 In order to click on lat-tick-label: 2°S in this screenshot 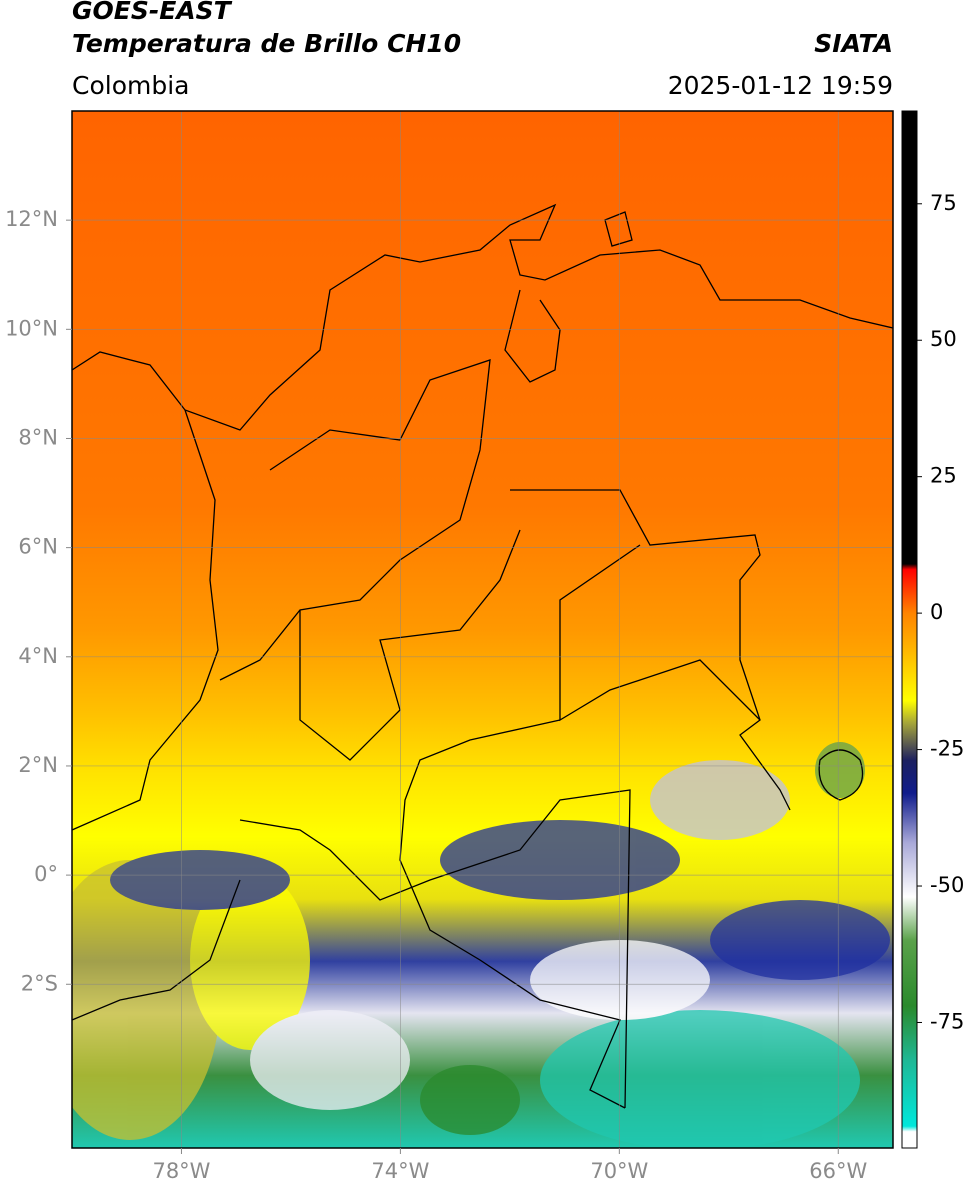, I will do `click(39, 983)`.